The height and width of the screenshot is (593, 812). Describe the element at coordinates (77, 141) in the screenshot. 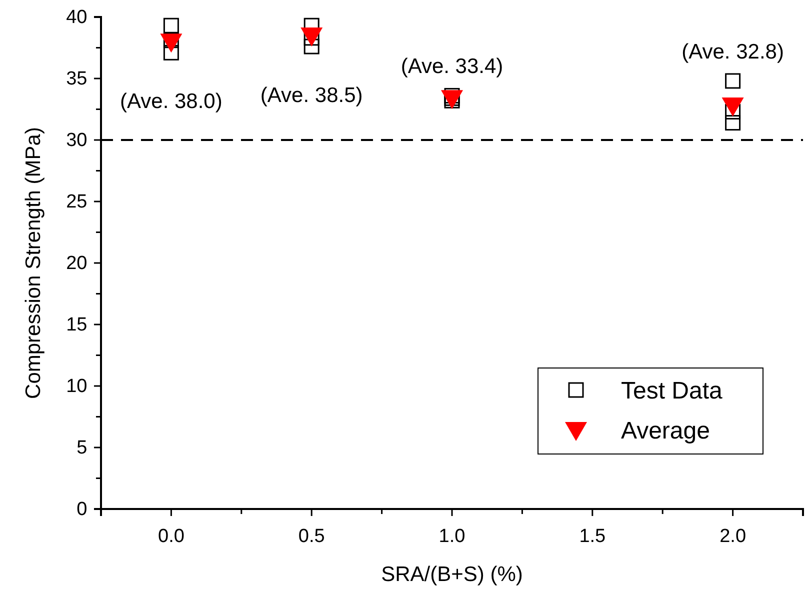

I see `y-tick-label: 30` at that location.